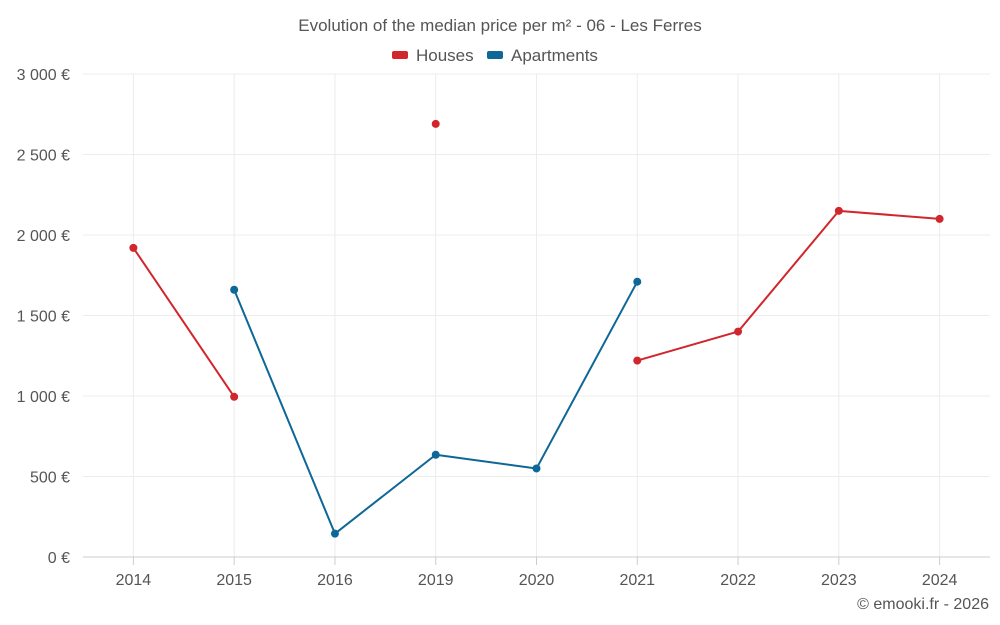 The width and height of the screenshot is (1000, 625). What do you see at coordinates (234, 580) in the screenshot?
I see `x-tick-label: 2015` at bounding box center [234, 580].